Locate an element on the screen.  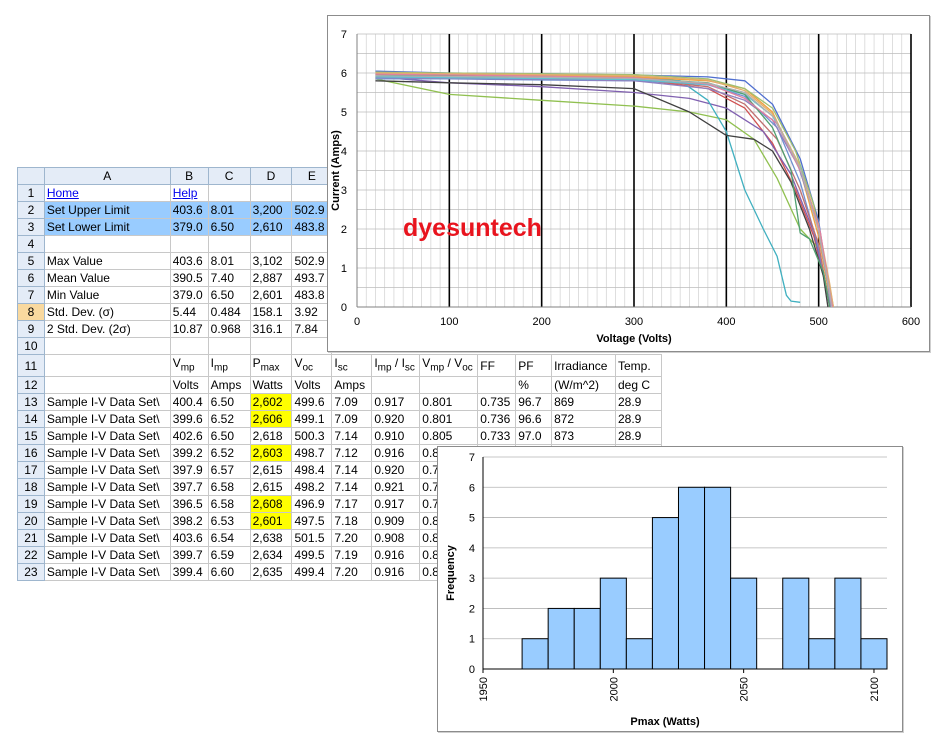
data-cell: 7.17 is located at coordinates (352, 504).